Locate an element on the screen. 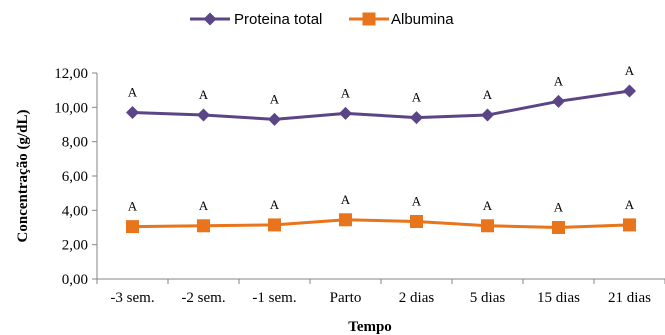 Image resolution: width=665 pixels, height=335 pixels. x-tick-label: -2 sem. is located at coordinates (203, 298).